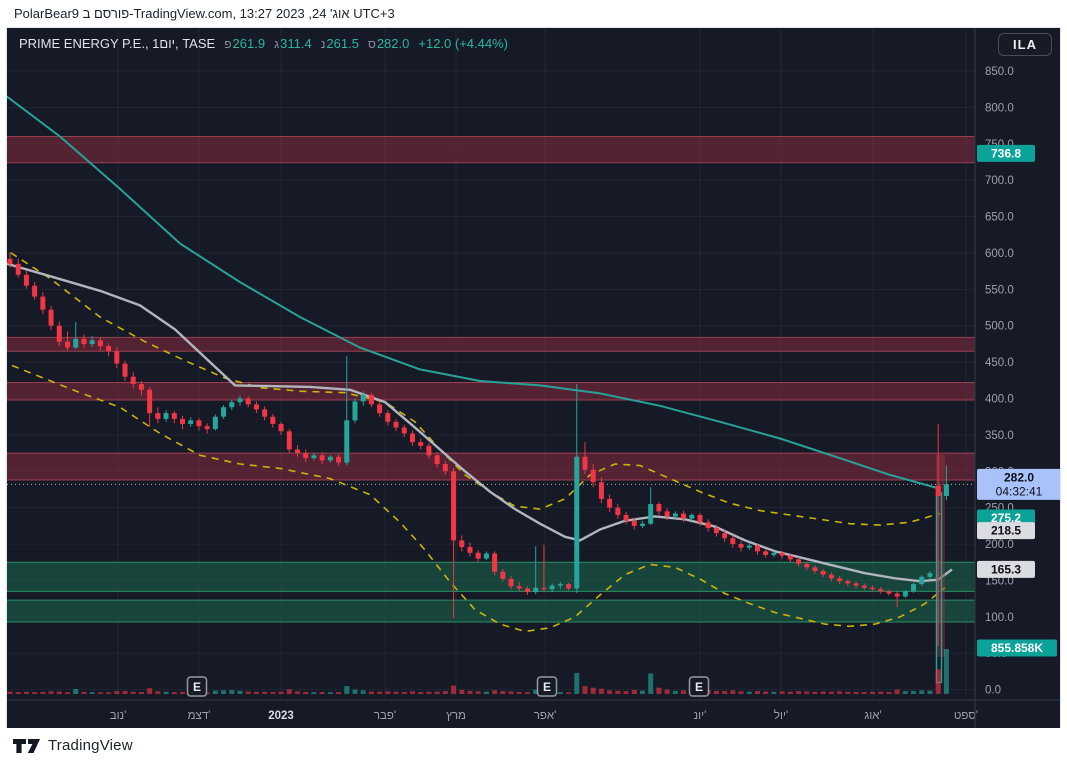 The image size is (1067, 763). I want to click on price-axis-tick: 200.0, so click(999, 545).